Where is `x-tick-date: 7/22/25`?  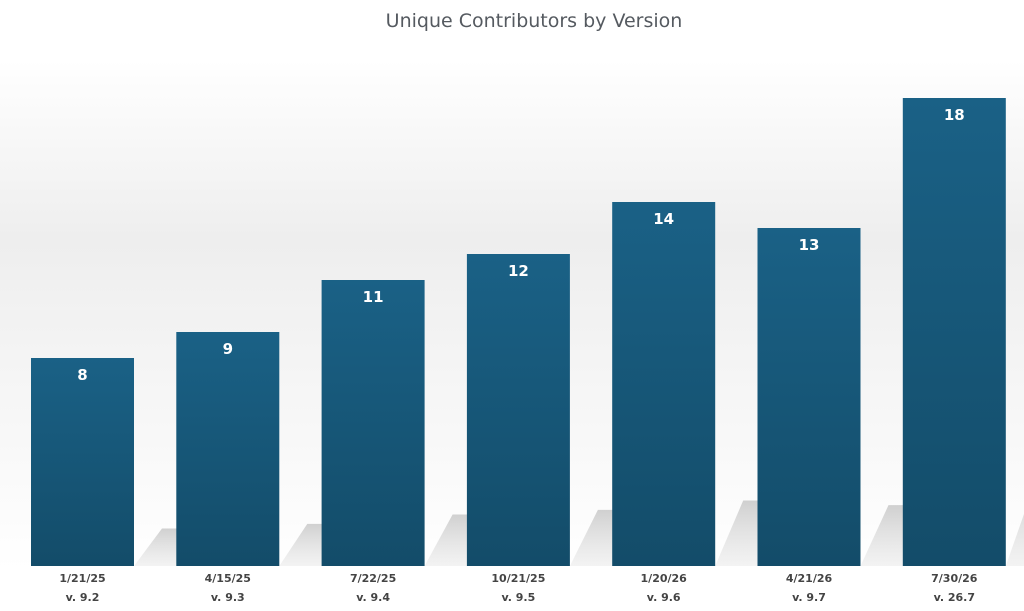
x-tick-date: 7/22/25 is located at coordinates (373, 578).